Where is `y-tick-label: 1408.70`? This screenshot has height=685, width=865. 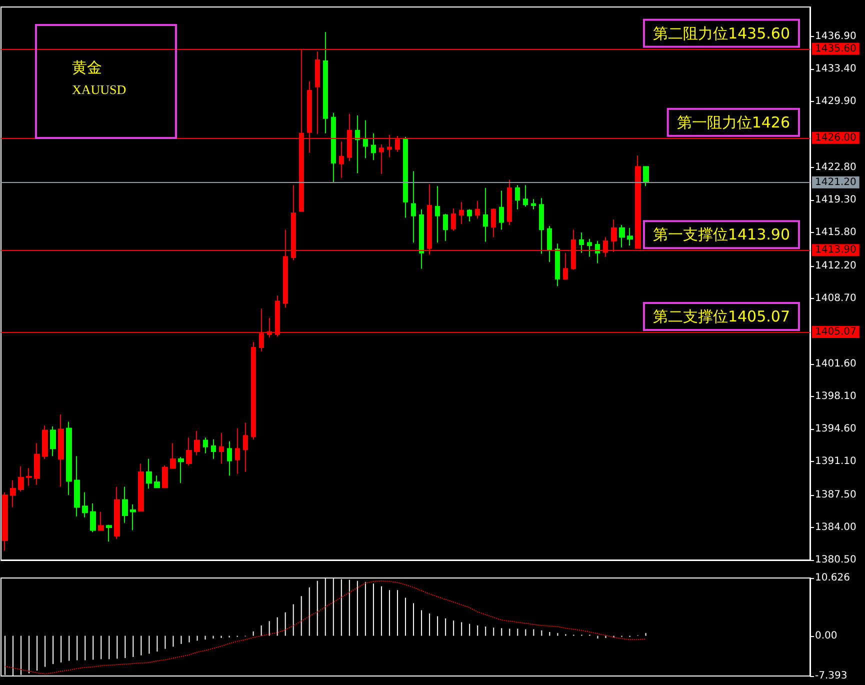
y-tick-label: 1408.70 is located at coordinates (835, 298).